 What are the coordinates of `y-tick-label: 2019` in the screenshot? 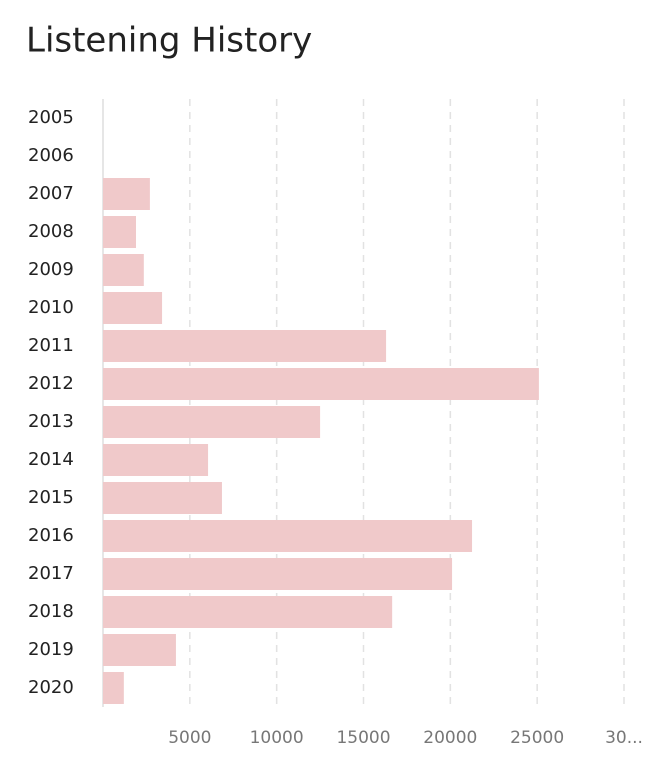 It's located at (51, 649).